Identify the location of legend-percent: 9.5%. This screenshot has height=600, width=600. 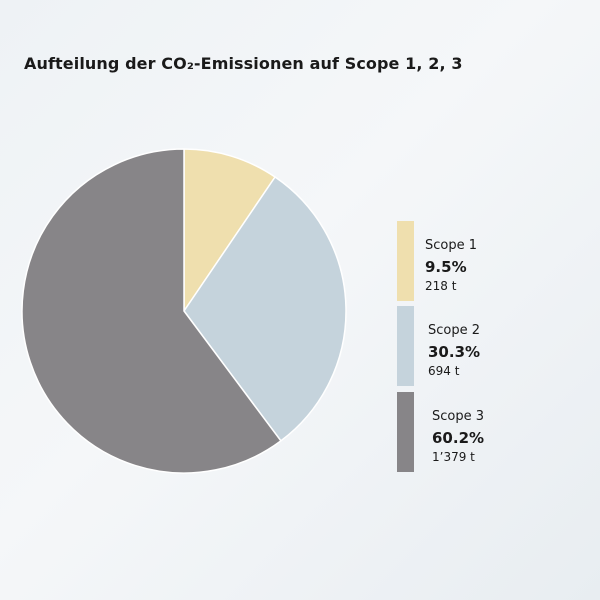
(446, 267).